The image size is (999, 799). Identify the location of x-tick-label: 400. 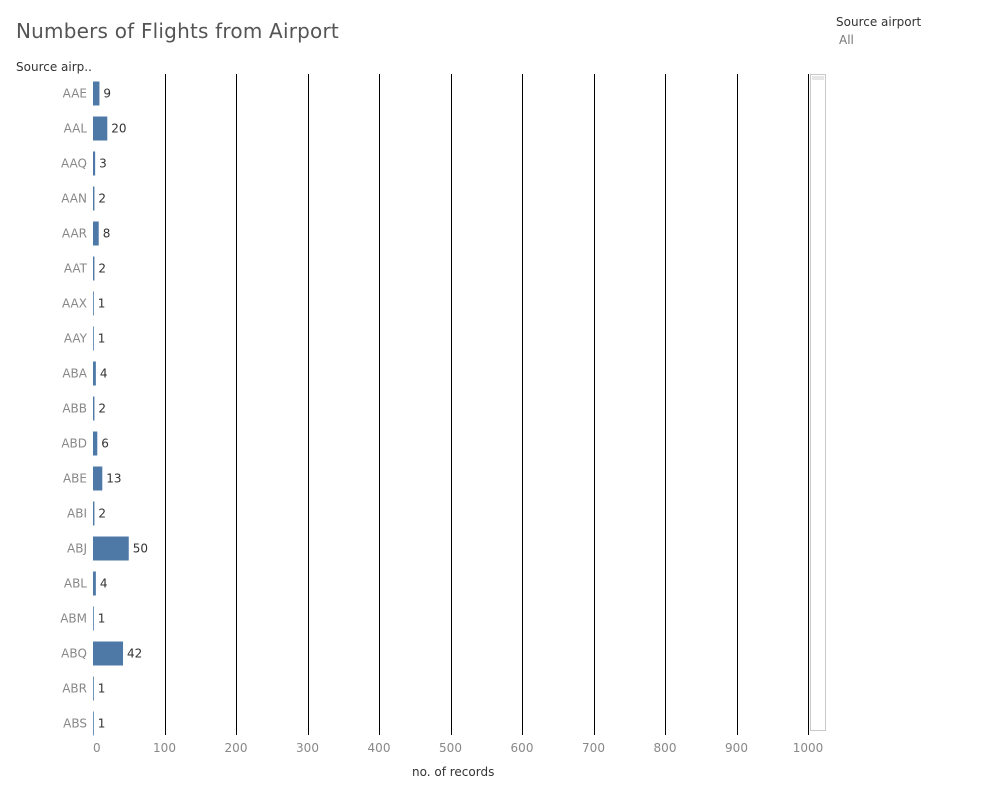
(379, 748).